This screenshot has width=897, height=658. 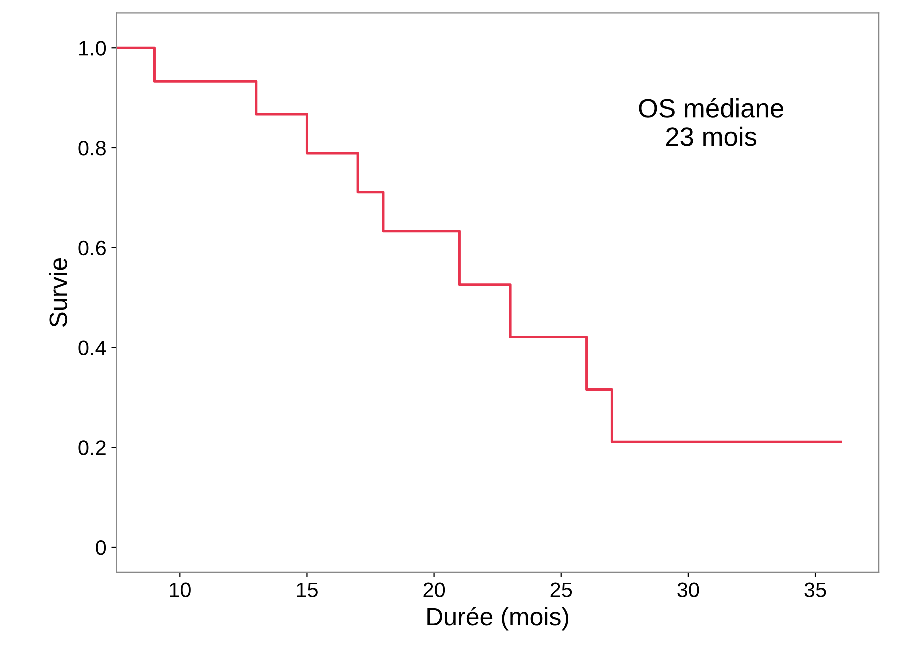 I want to click on y-tick-label: 0.6, so click(x=92, y=248).